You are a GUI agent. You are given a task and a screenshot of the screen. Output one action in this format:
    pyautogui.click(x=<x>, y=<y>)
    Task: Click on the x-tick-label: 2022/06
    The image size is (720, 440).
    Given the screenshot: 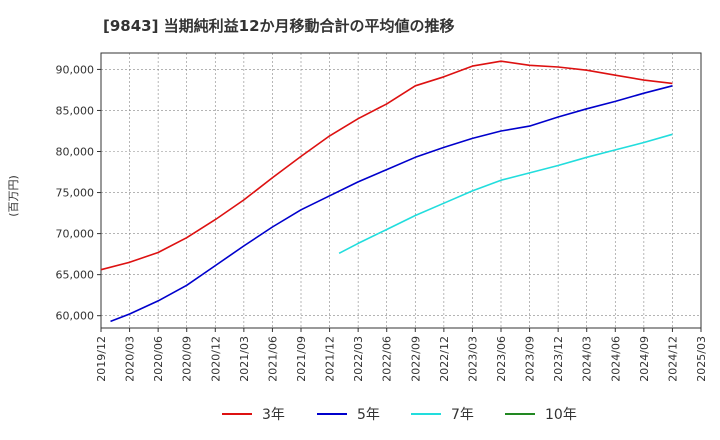 What is the action you would take?
    pyautogui.click(x=387, y=359)
    